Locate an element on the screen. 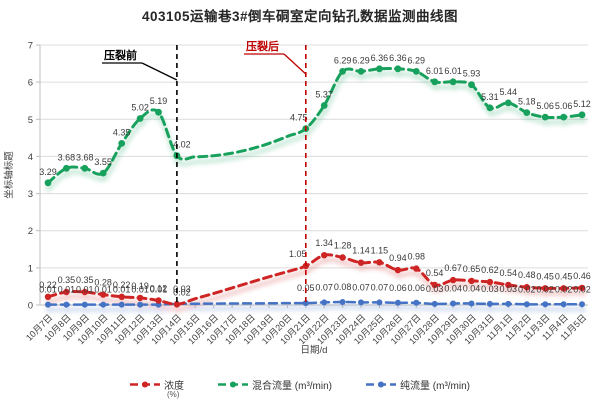 The width and height of the screenshot is (600, 400). mixed-flow-data-label: 5.31 is located at coordinates (490, 97).